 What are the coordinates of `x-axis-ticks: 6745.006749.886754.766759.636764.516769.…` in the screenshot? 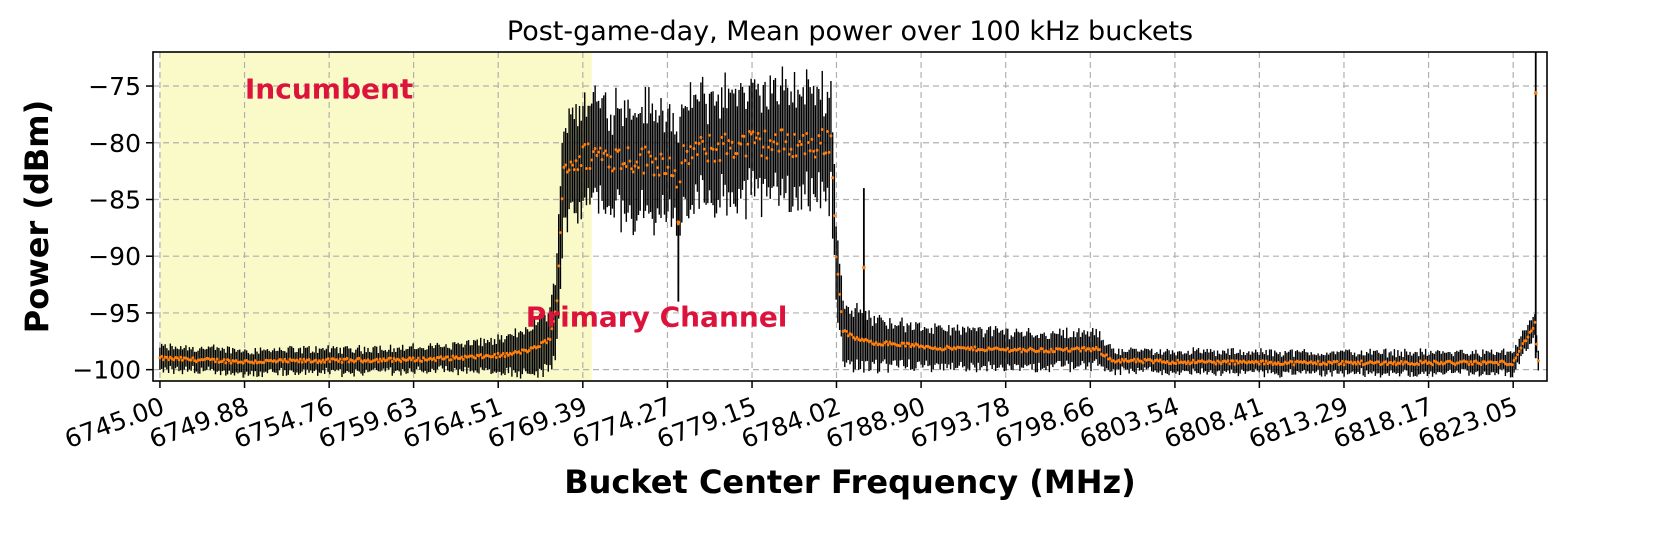 It's located at (791, 417).